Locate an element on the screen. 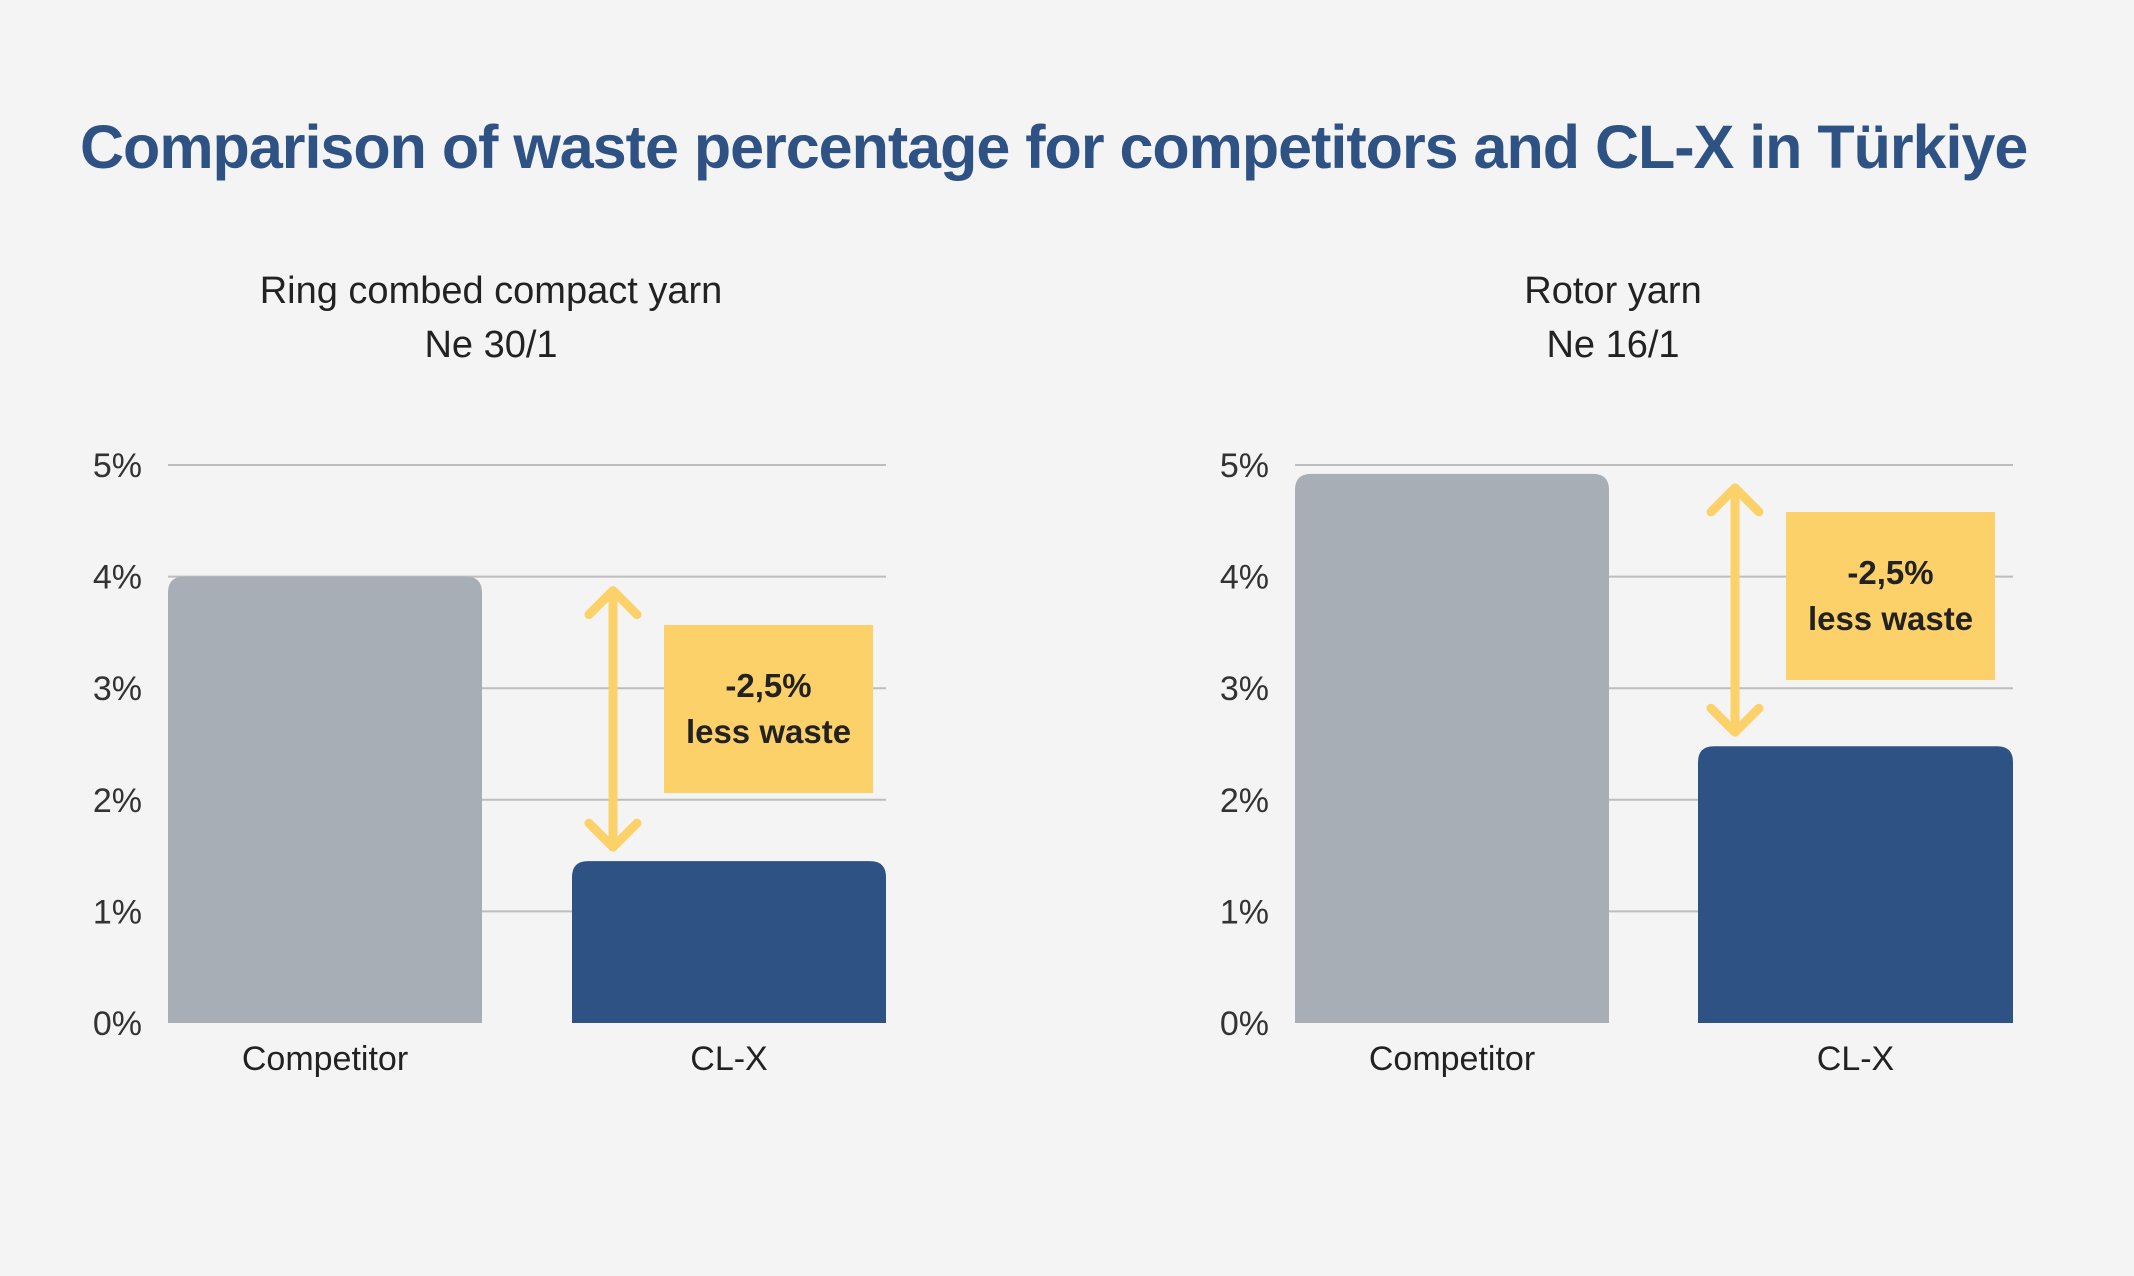 The image size is (2134, 1276). chart-ring-arrow-head-down is located at coordinates (613, 835).